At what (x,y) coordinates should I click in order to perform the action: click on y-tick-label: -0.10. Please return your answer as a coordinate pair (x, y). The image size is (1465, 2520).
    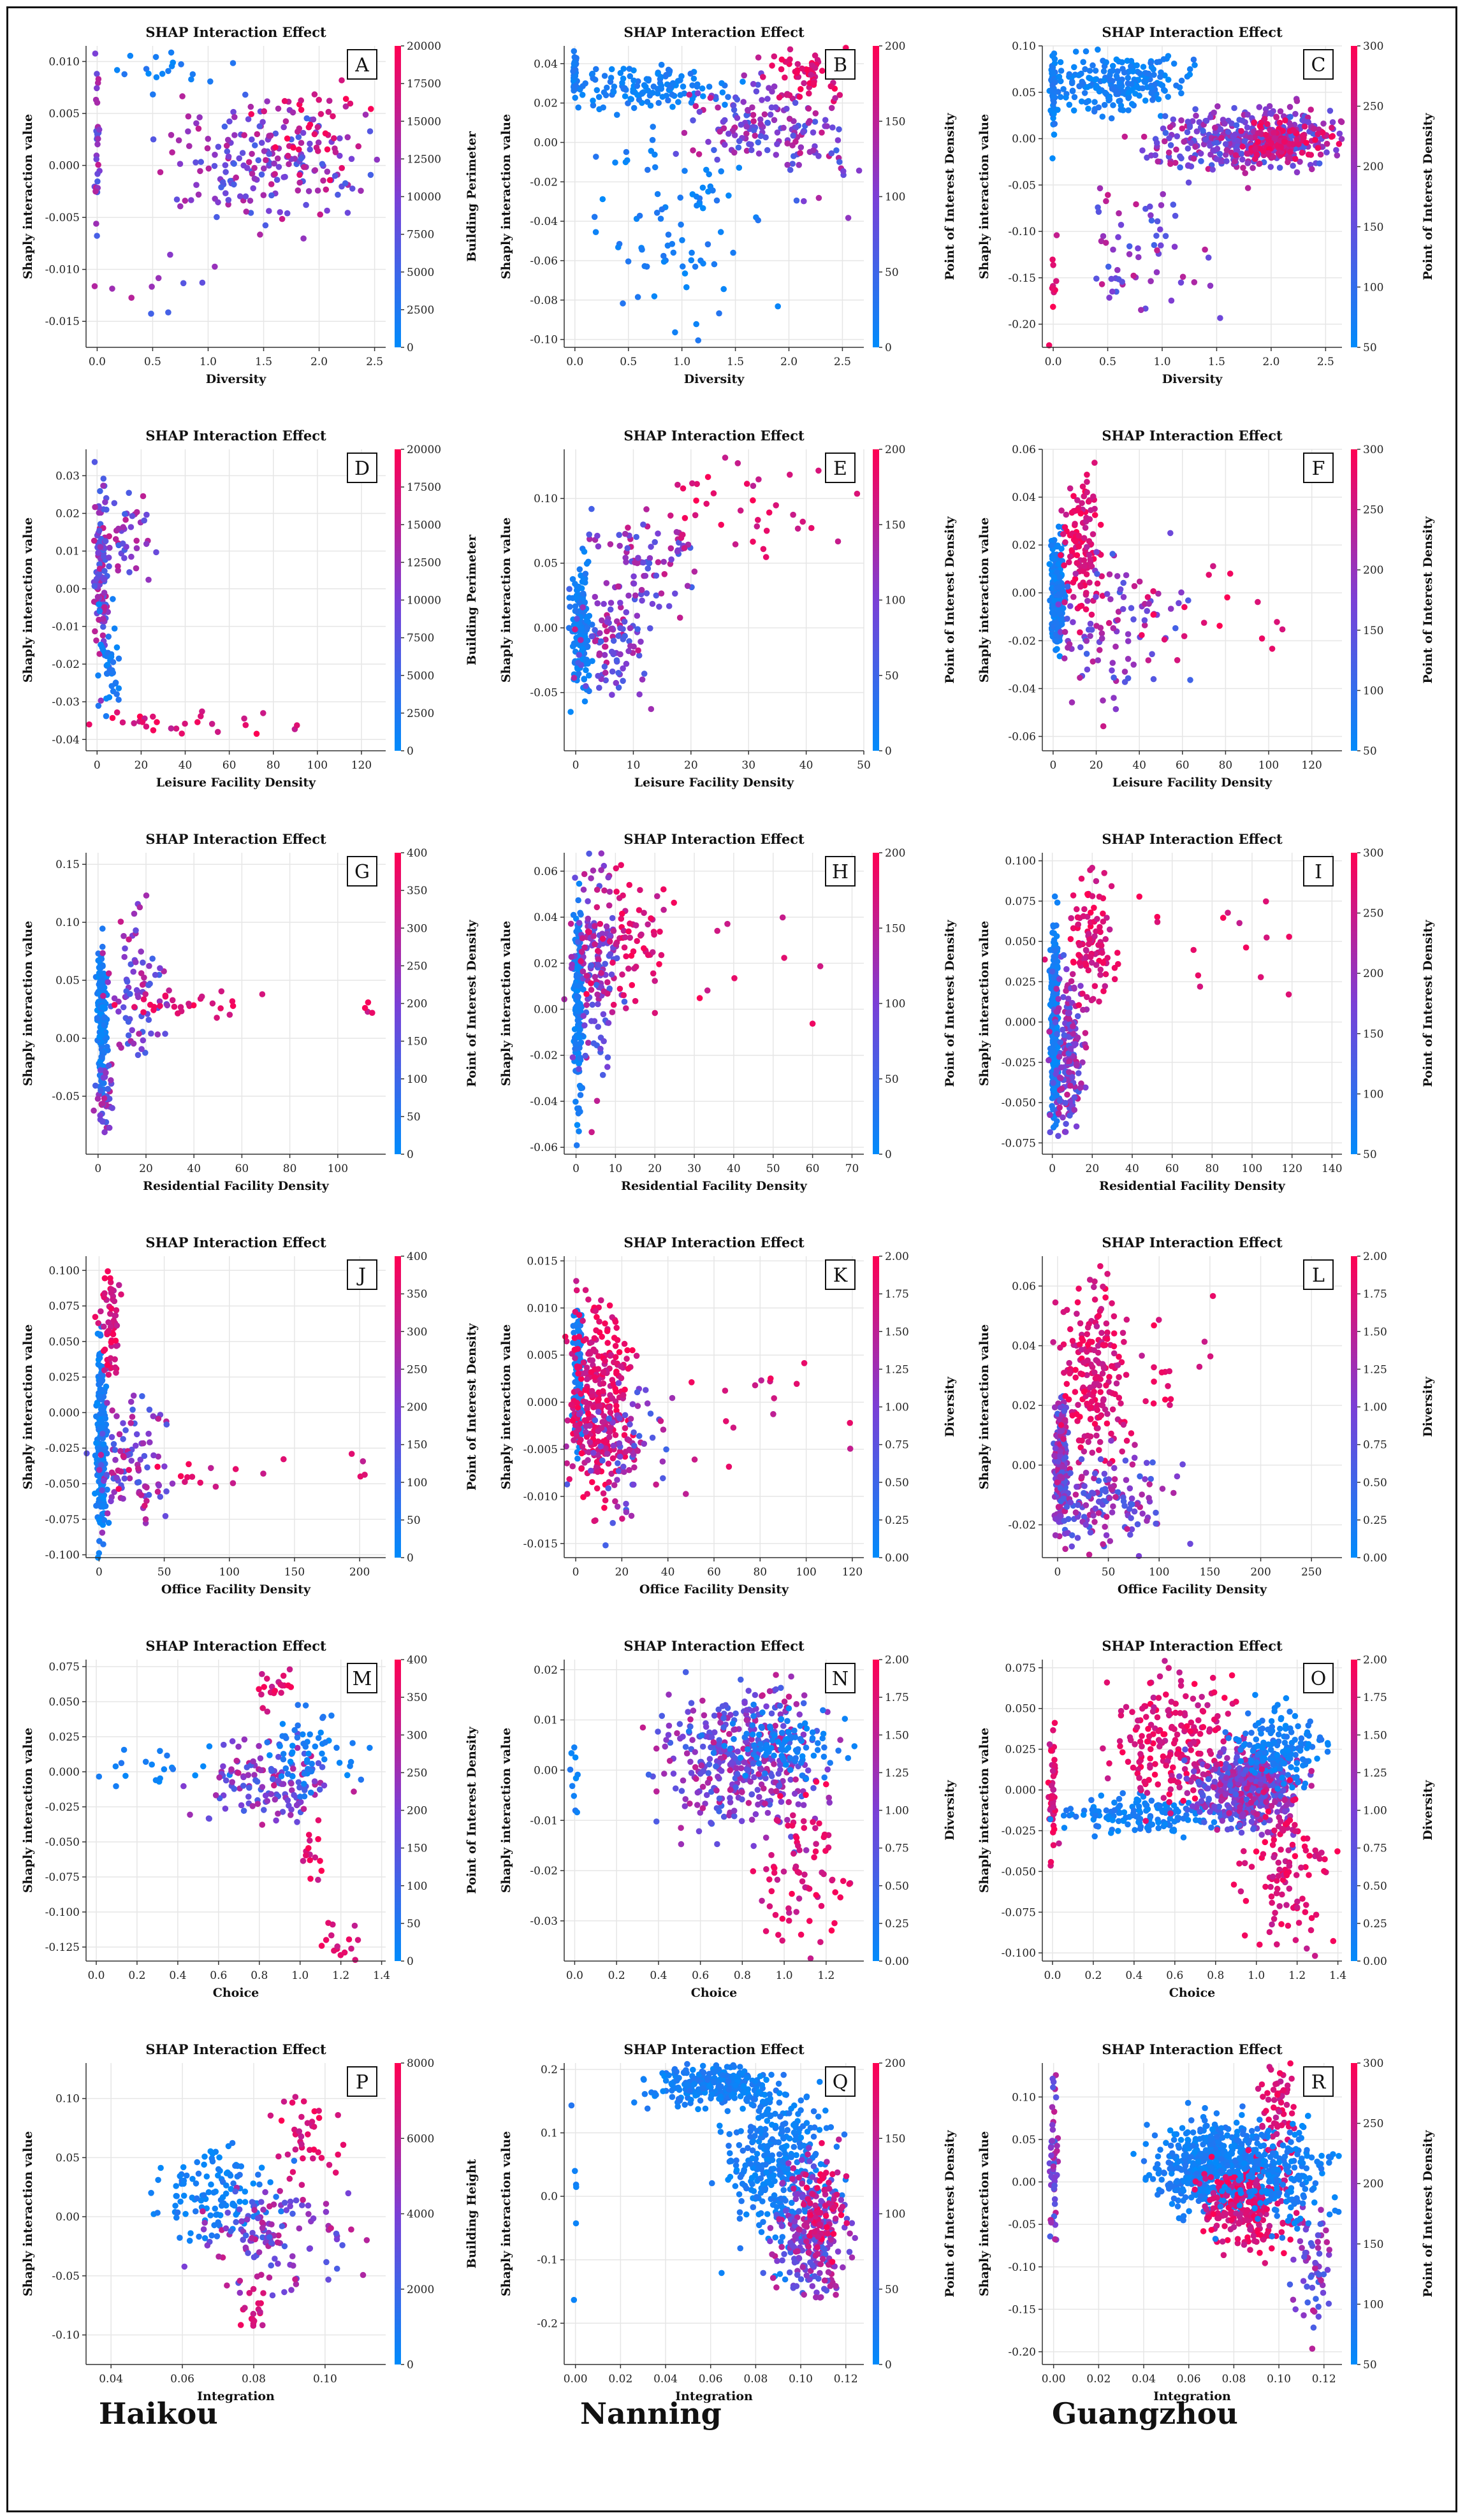
    Looking at the image, I should click on (544, 340).